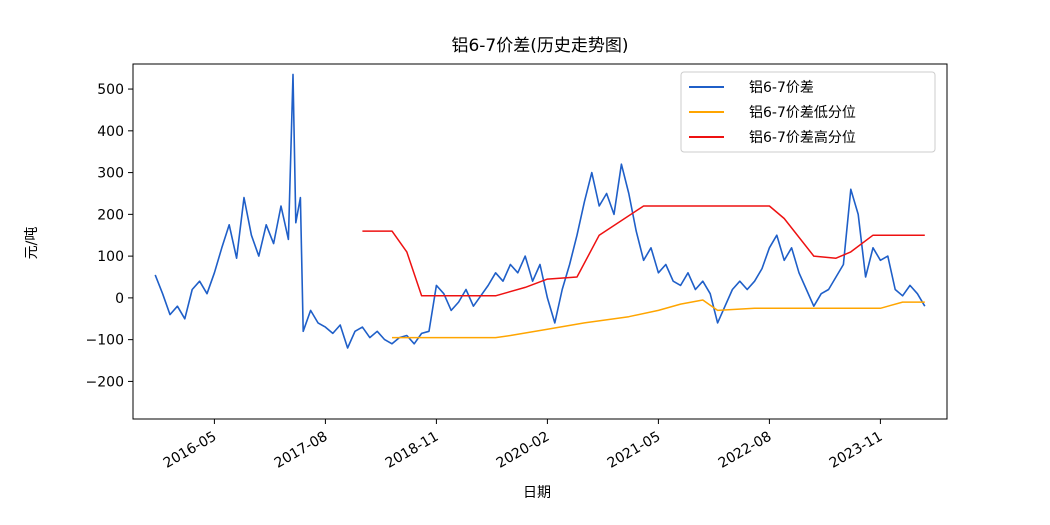 Image resolution: width=1050 pixels, height=525 pixels. What do you see at coordinates (109, 236) in the screenshot?
I see `y-axis: 500 400 300 200 100 0 −100 −200` at bounding box center [109, 236].